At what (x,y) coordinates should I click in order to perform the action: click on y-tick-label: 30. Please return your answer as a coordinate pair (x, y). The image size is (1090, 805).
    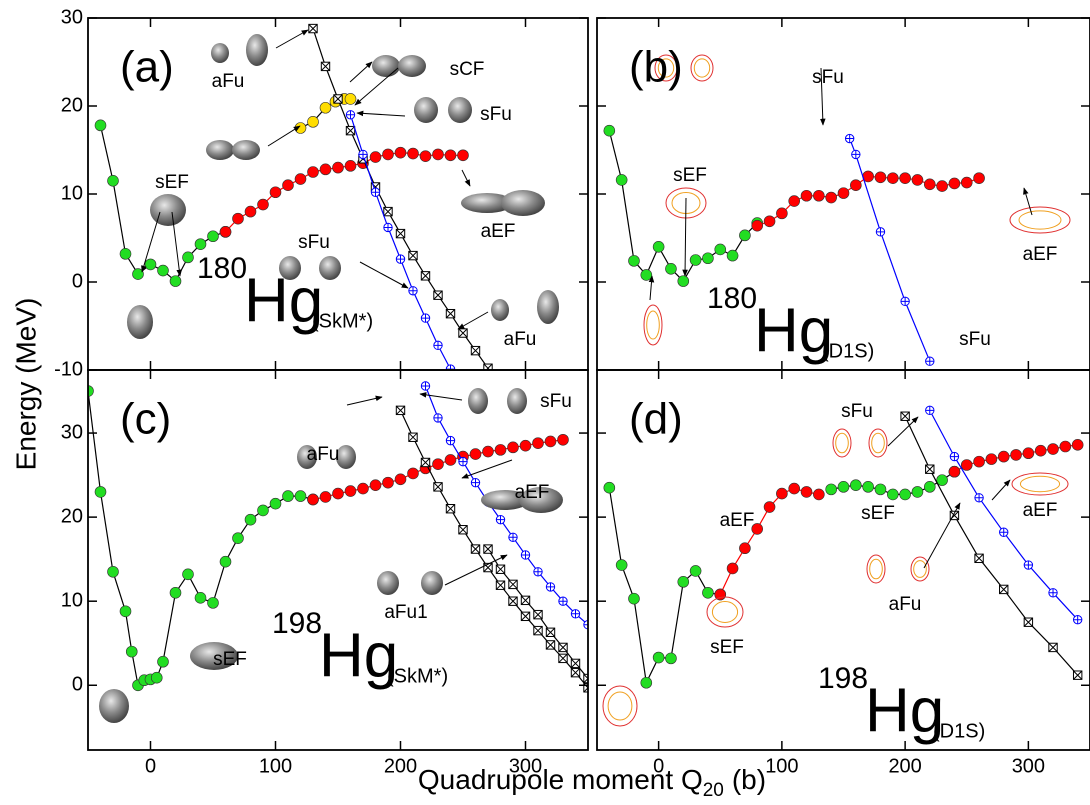
    Looking at the image, I should click on (72, 432).